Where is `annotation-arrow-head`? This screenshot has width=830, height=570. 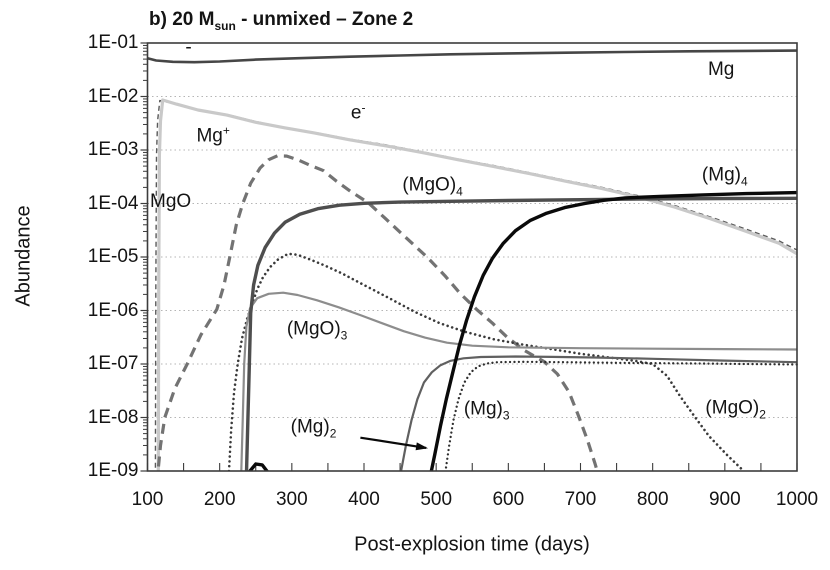
annotation-arrow-head is located at coordinates (421, 446).